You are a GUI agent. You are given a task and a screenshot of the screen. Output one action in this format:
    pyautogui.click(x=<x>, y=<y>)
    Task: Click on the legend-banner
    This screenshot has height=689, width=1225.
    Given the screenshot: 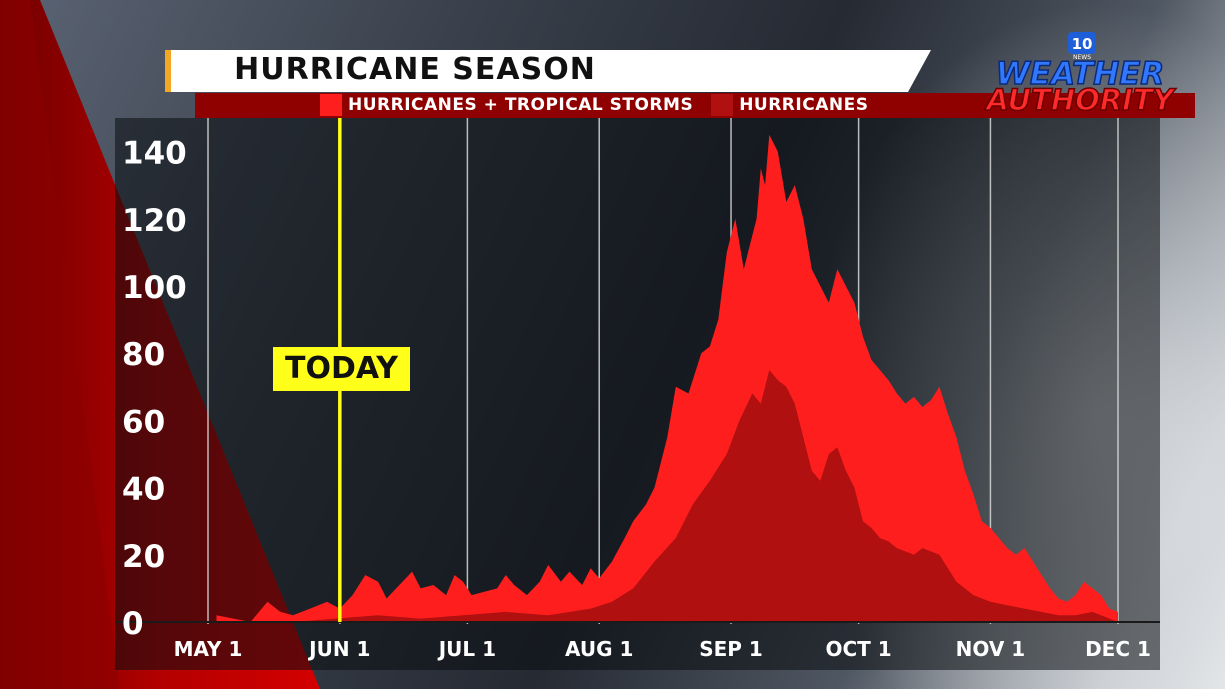 What is the action you would take?
    pyautogui.click(x=695, y=105)
    